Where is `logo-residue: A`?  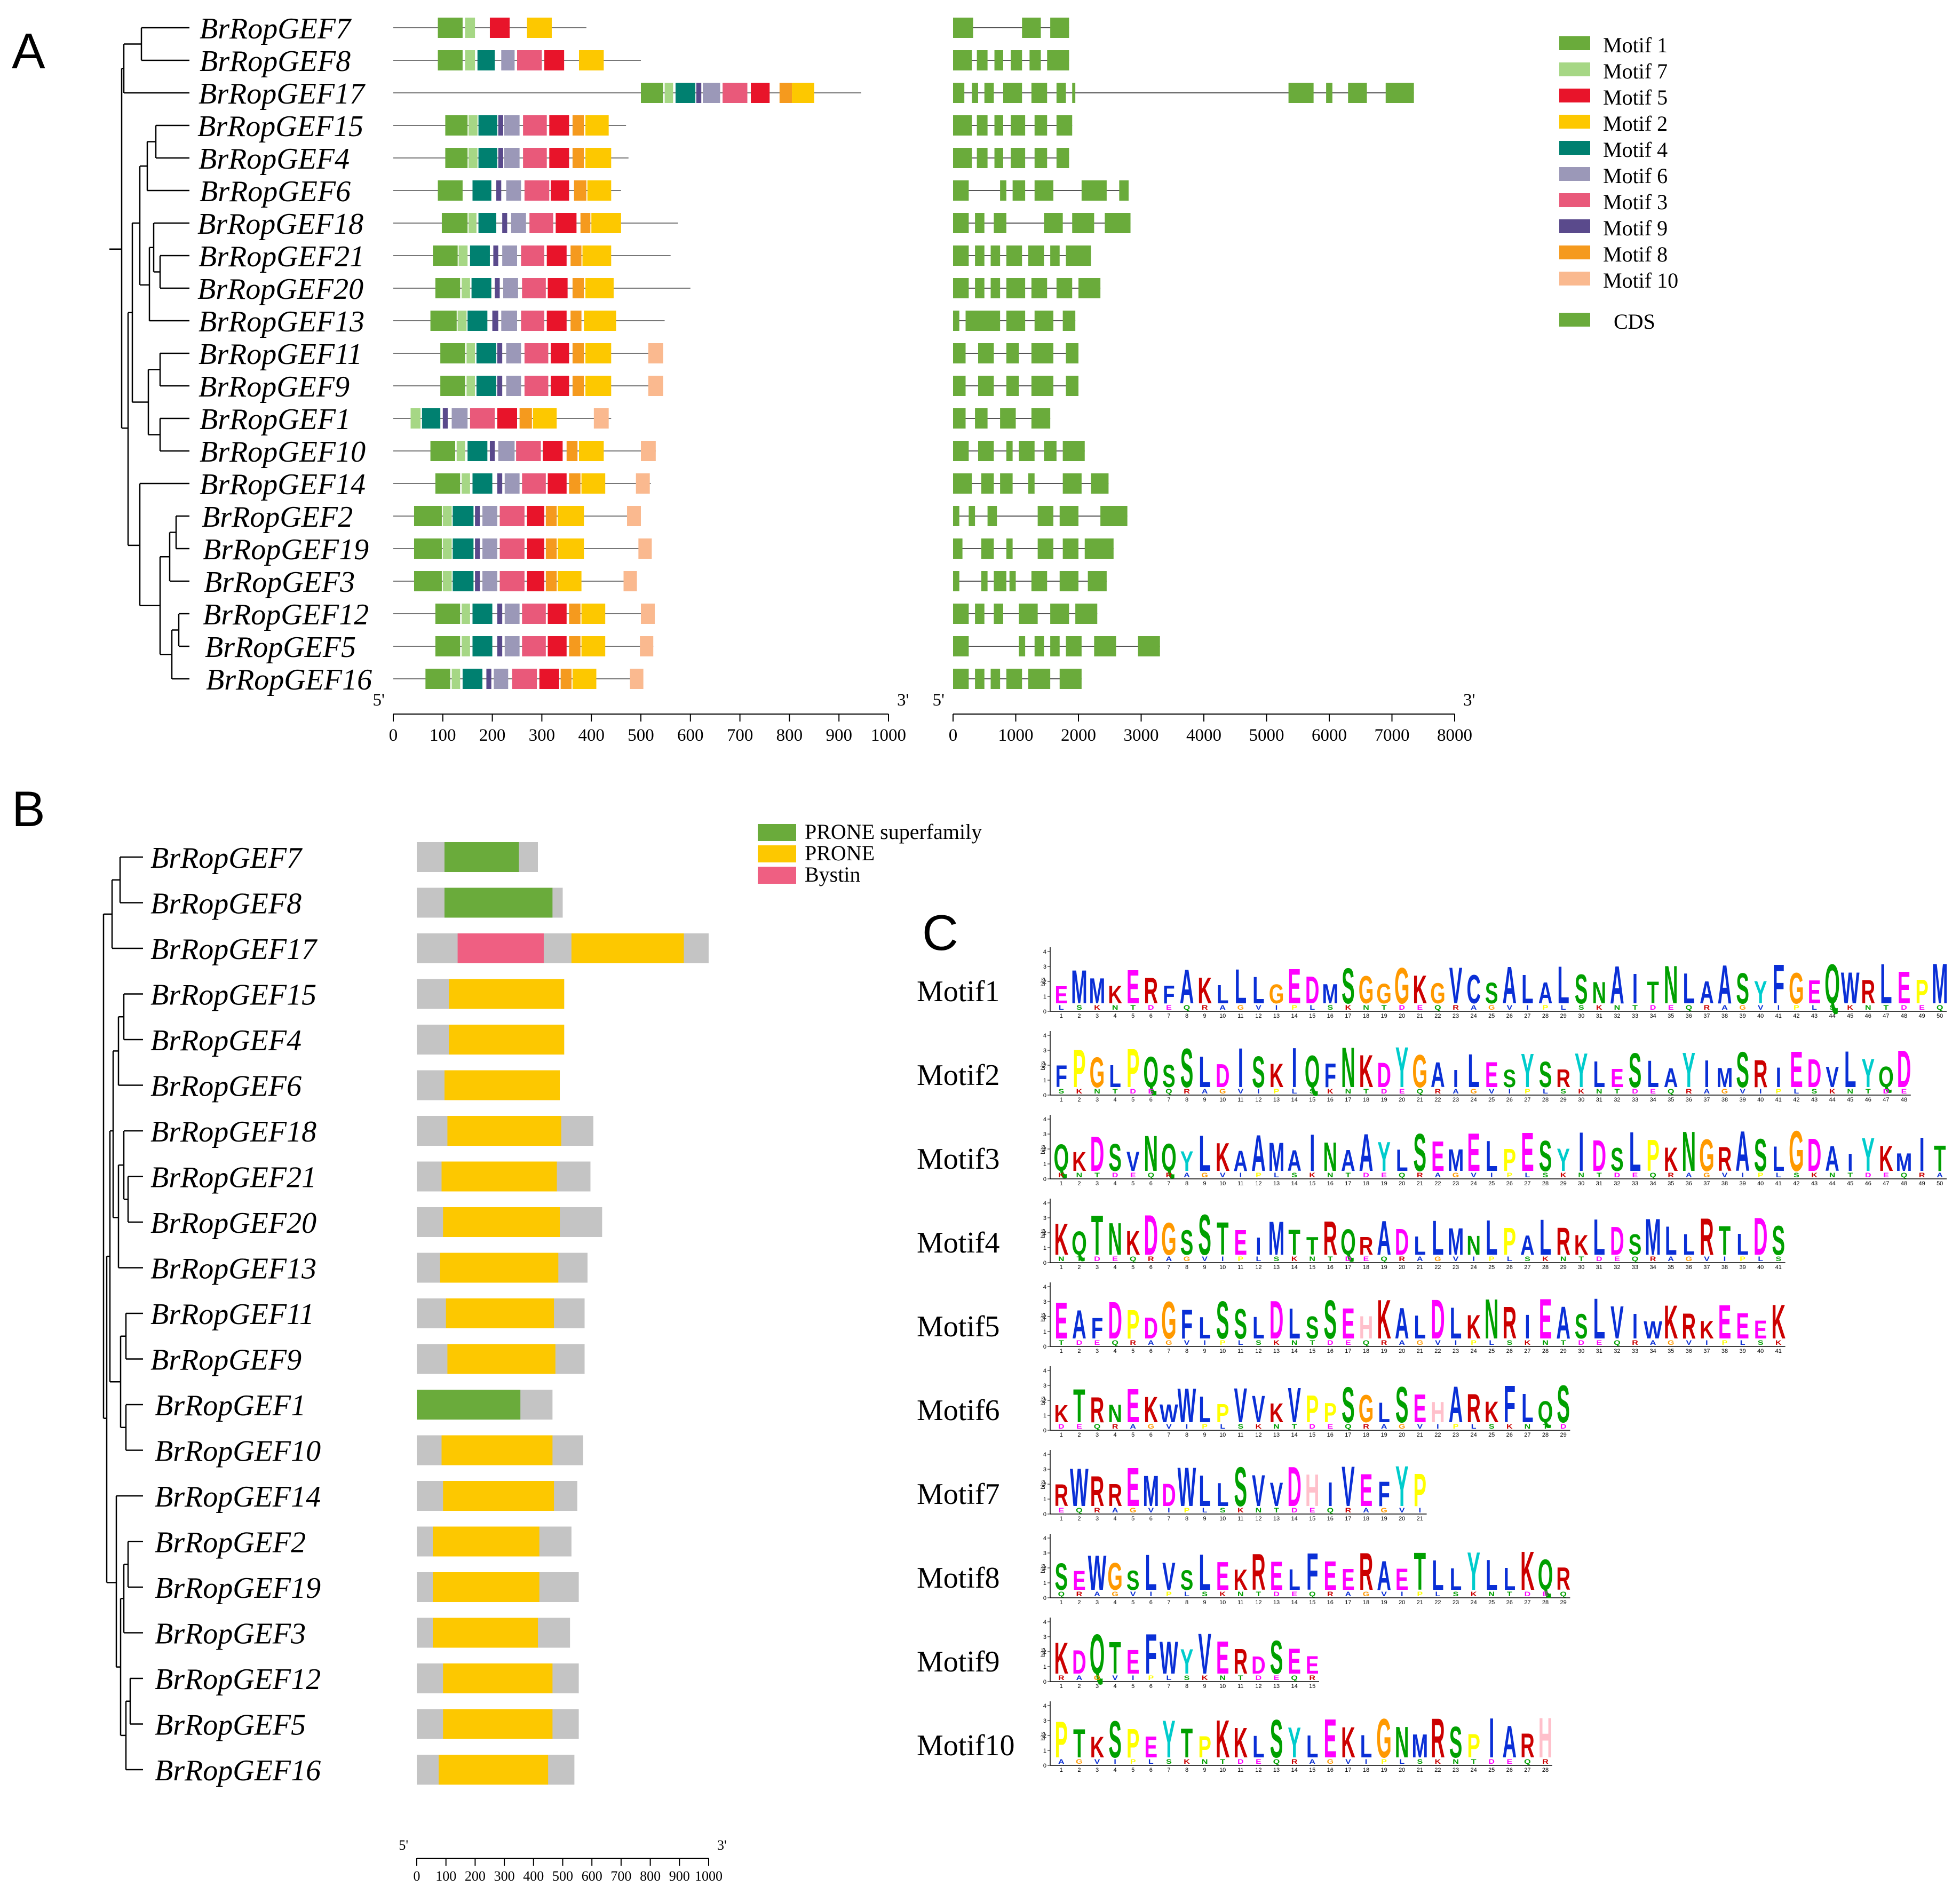 logo-residue: A is located at coordinates (1079, 1324).